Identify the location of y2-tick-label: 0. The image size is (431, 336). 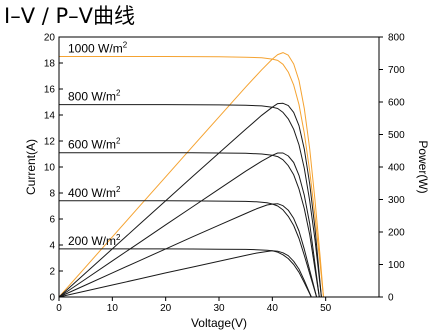
(391, 298).